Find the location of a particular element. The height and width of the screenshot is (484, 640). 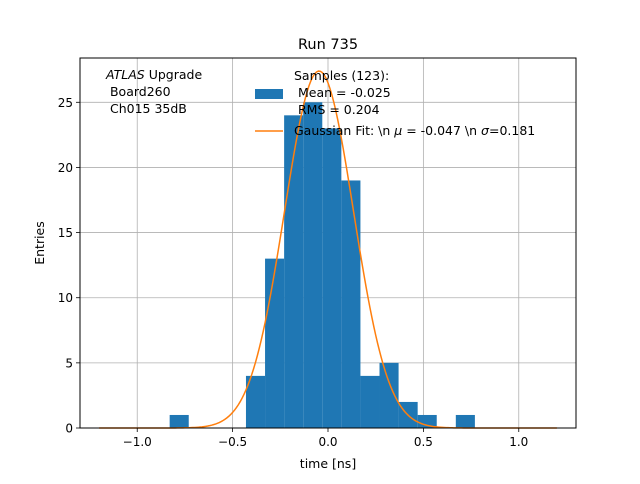

chart-title: Run 735 is located at coordinates (328, 45).